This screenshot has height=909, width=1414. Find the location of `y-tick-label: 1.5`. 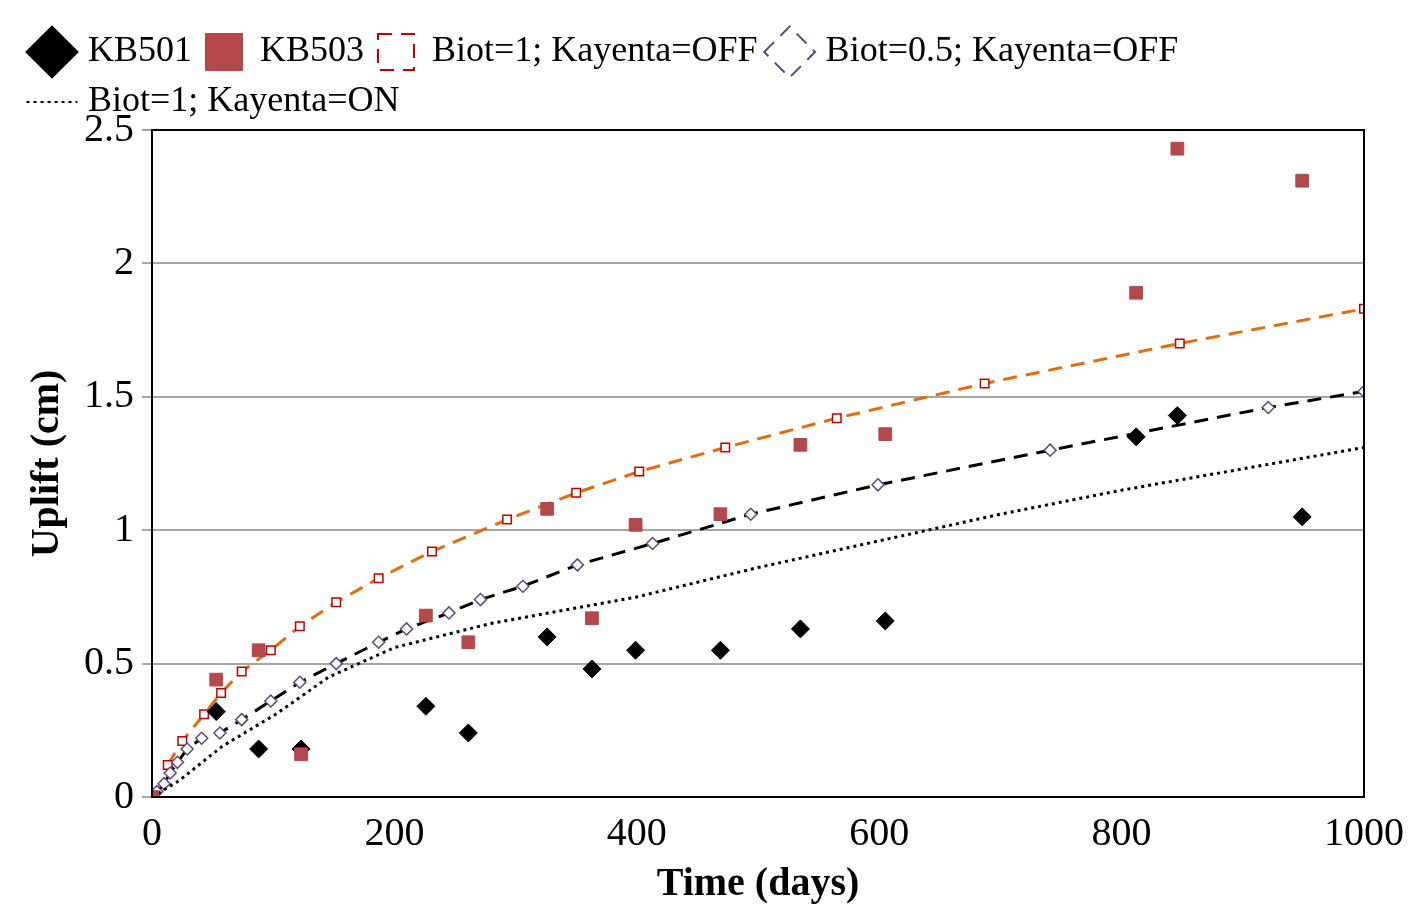

y-tick-label: 1.5 is located at coordinates (109, 394).